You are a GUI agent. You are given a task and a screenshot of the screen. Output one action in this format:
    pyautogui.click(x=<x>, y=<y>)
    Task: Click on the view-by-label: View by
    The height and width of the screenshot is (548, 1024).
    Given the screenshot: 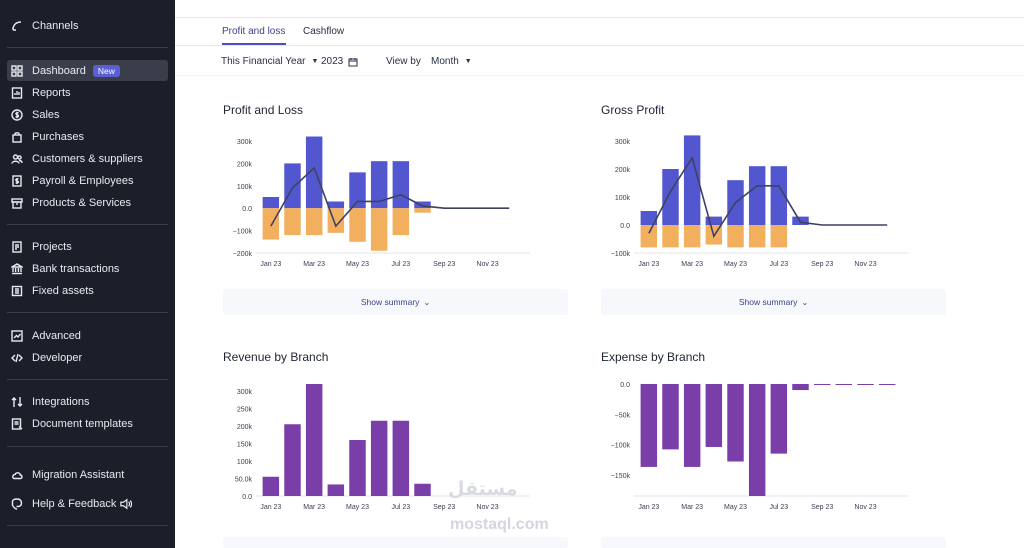 What is the action you would take?
    pyautogui.click(x=403, y=61)
    